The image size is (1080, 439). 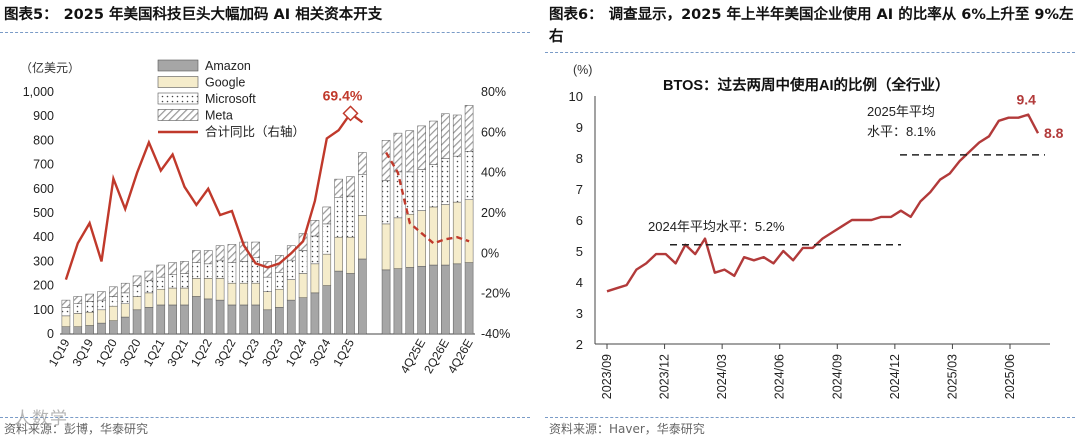 What do you see at coordinates (177, 352) in the screenshot?
I see `left-x-tick: 3Q21` at bounding box center [177, 352].